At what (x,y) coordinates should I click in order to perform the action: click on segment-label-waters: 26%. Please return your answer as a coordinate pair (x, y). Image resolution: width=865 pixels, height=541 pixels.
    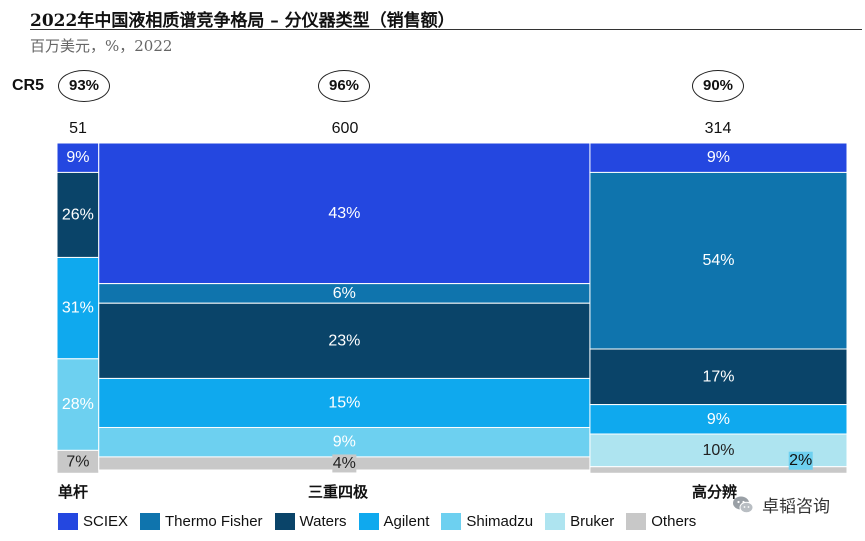
    Looking at the image, I should click on (78, 214).